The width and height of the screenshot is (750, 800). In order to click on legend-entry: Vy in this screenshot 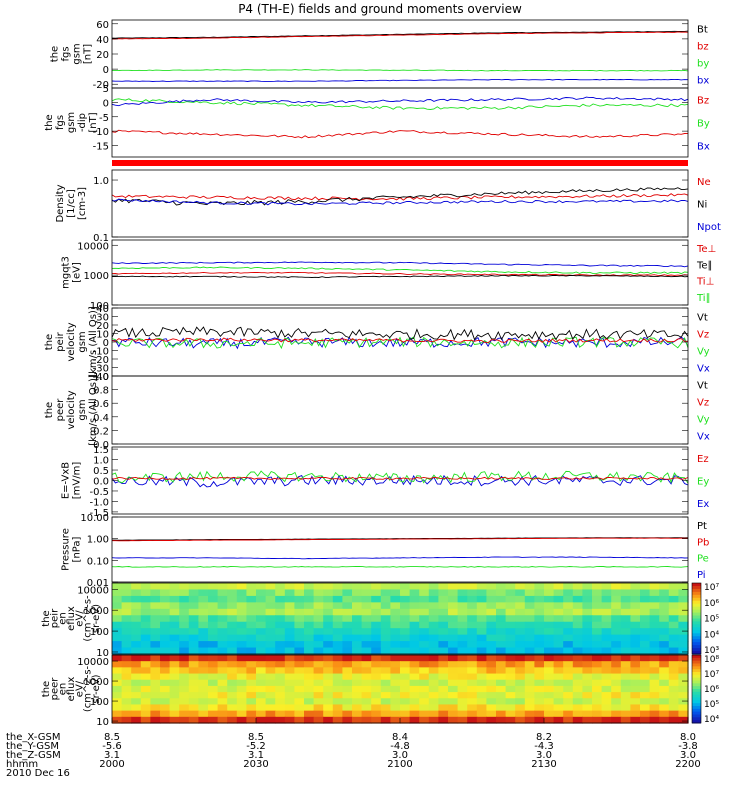, I will do `click(703, 420)`.